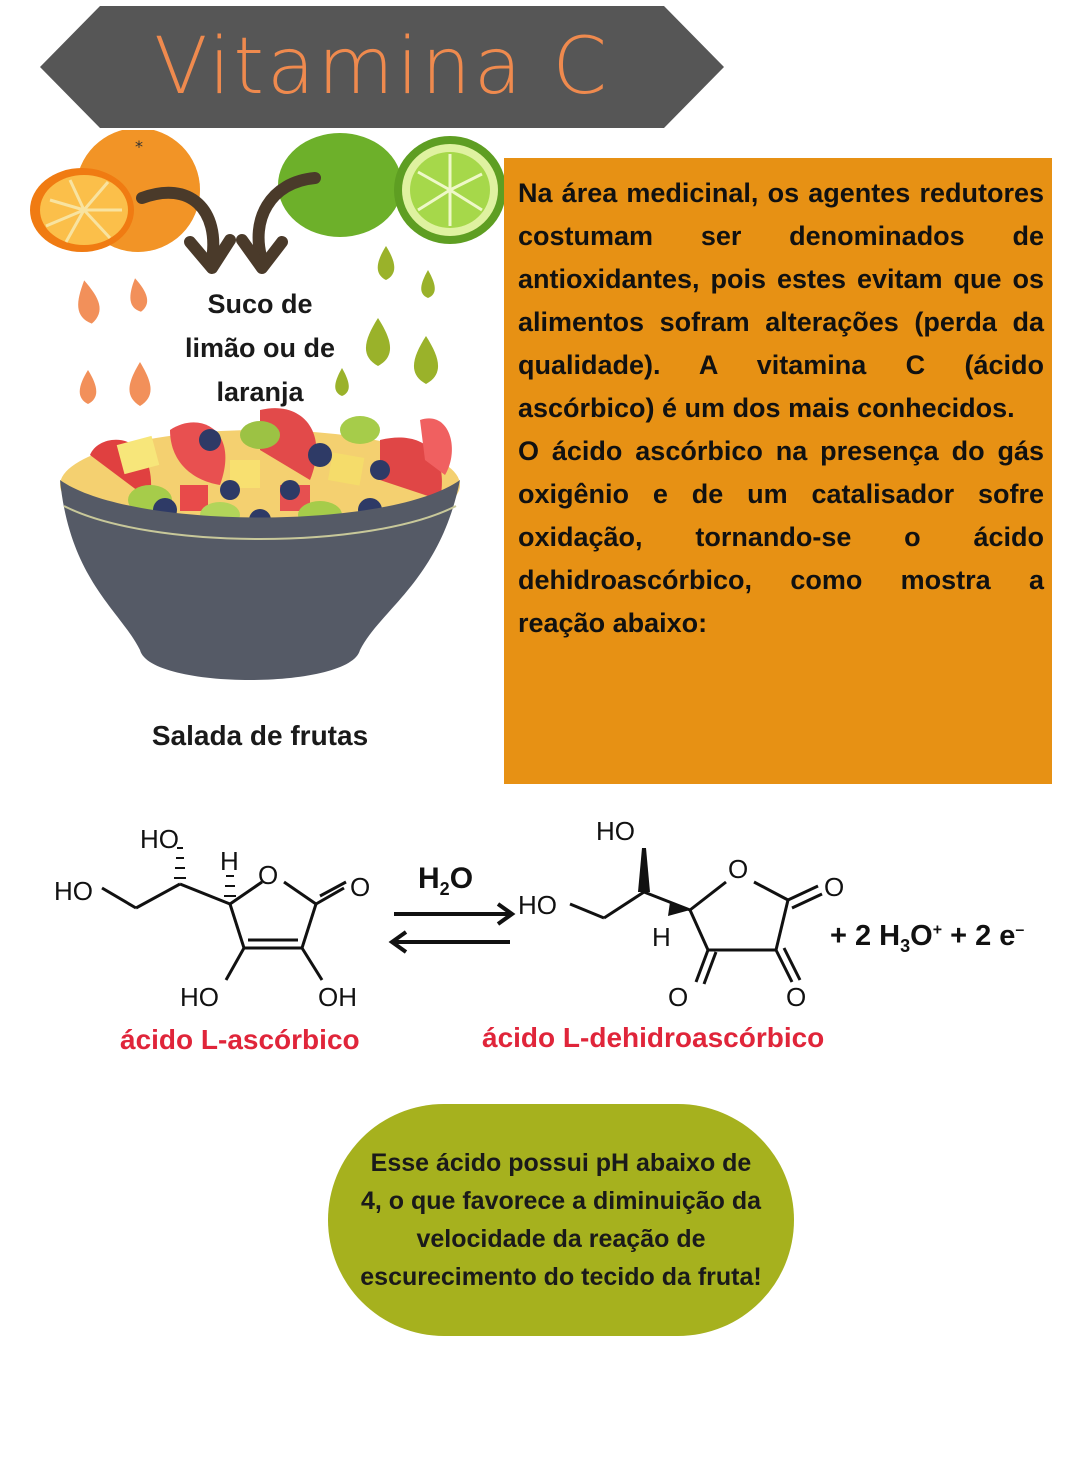  Describe the element at coordinates (653, 1037) in the screenshot. I see `dehydroascorbic-acid-name: ácido L-dehidroascórbico` at that location.